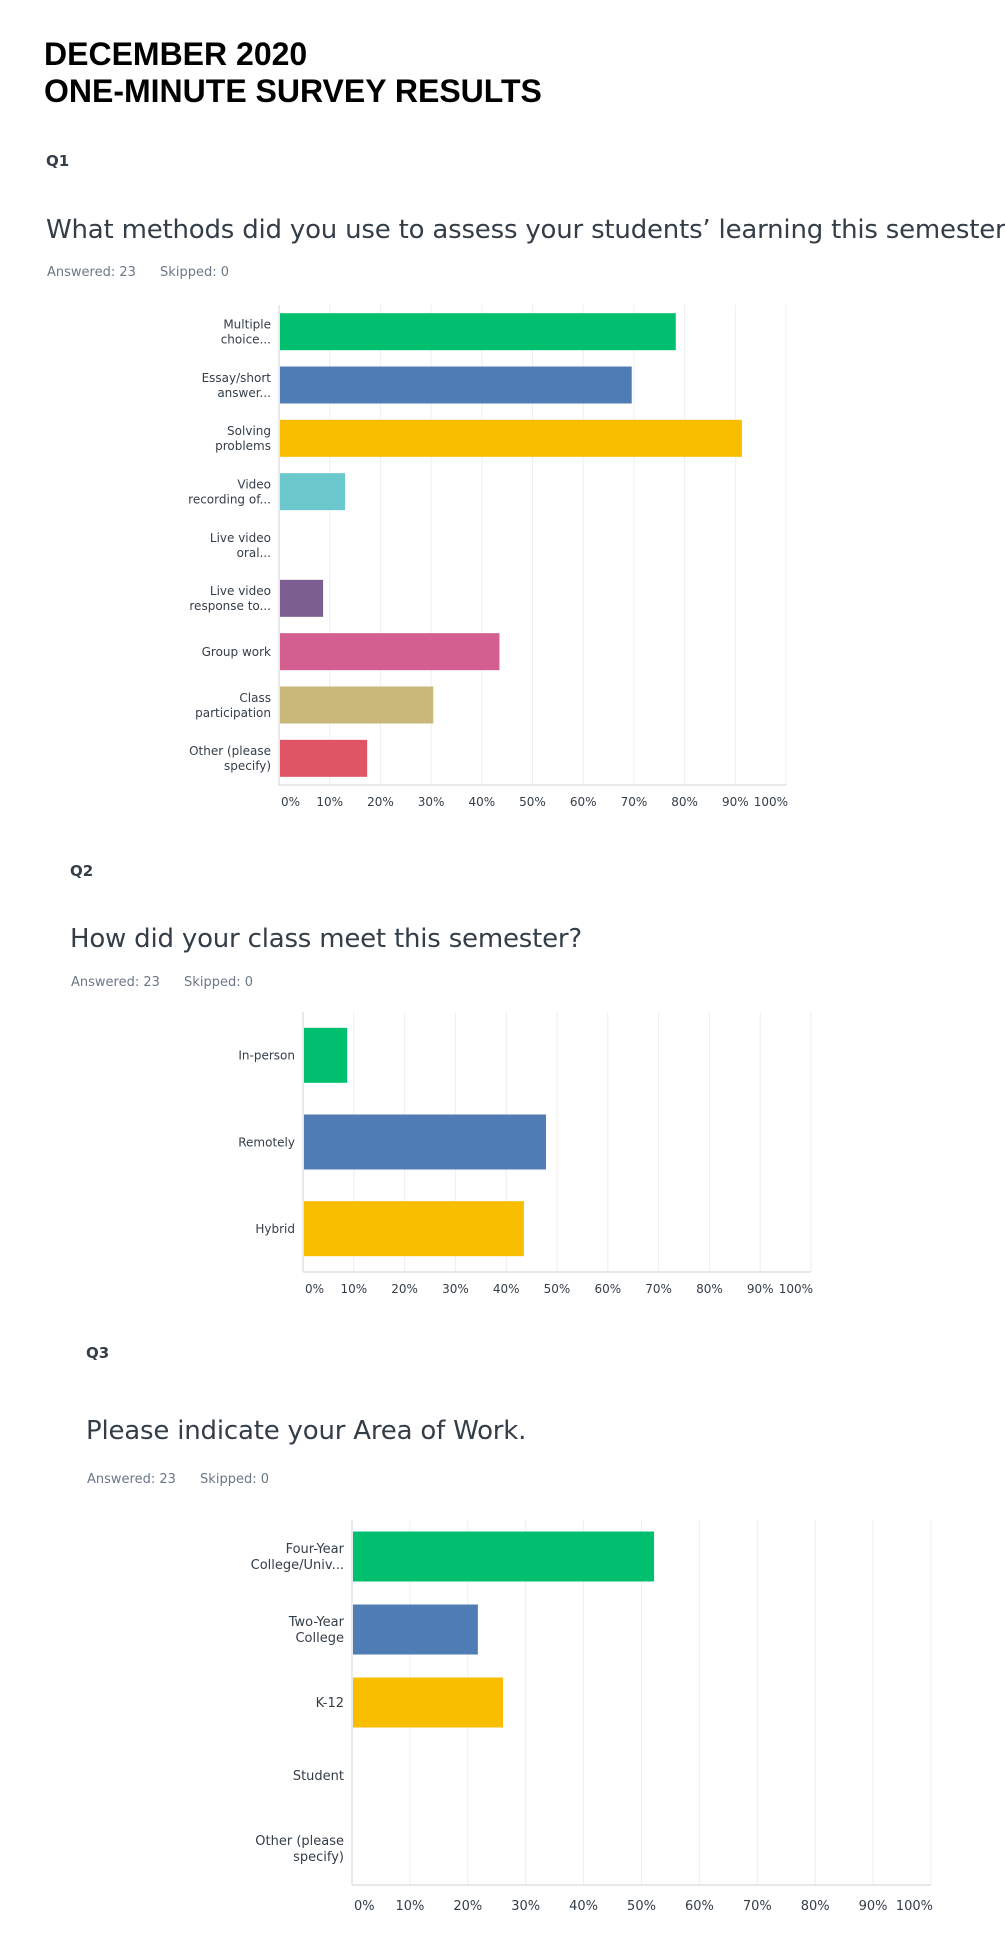  What do you see at coordinates (316, 1630) in the screenshot?
I see `category-label: Two-Year College` at bounding box center [316, 1630].